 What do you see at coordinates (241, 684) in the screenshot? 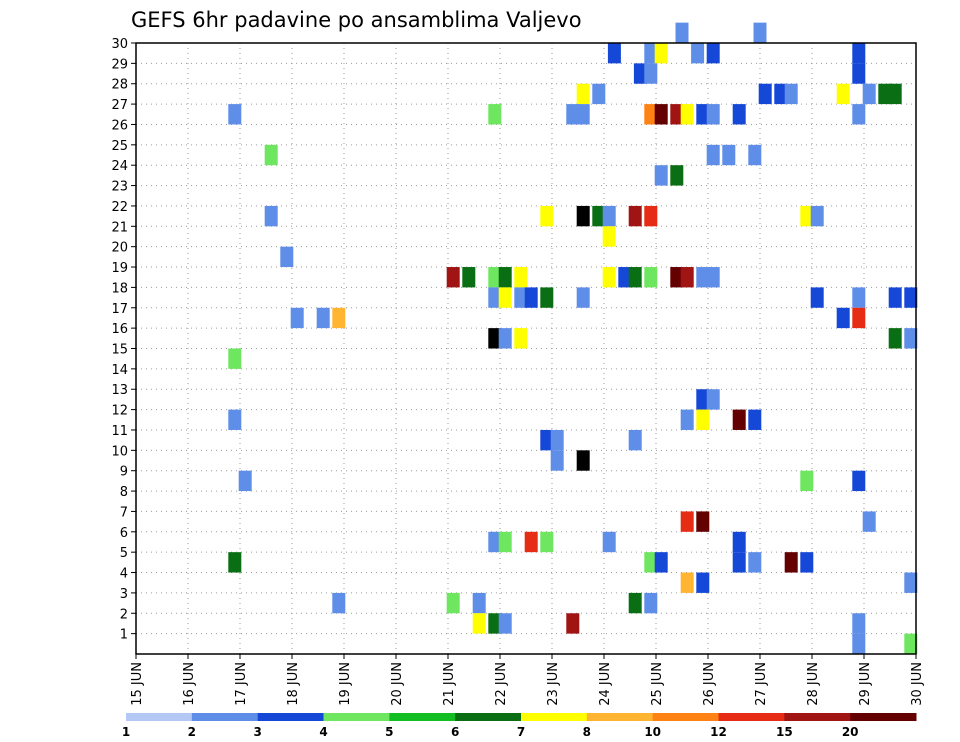
I see `x-tick-label: 17 JUN` at bounding box center [241, 684].